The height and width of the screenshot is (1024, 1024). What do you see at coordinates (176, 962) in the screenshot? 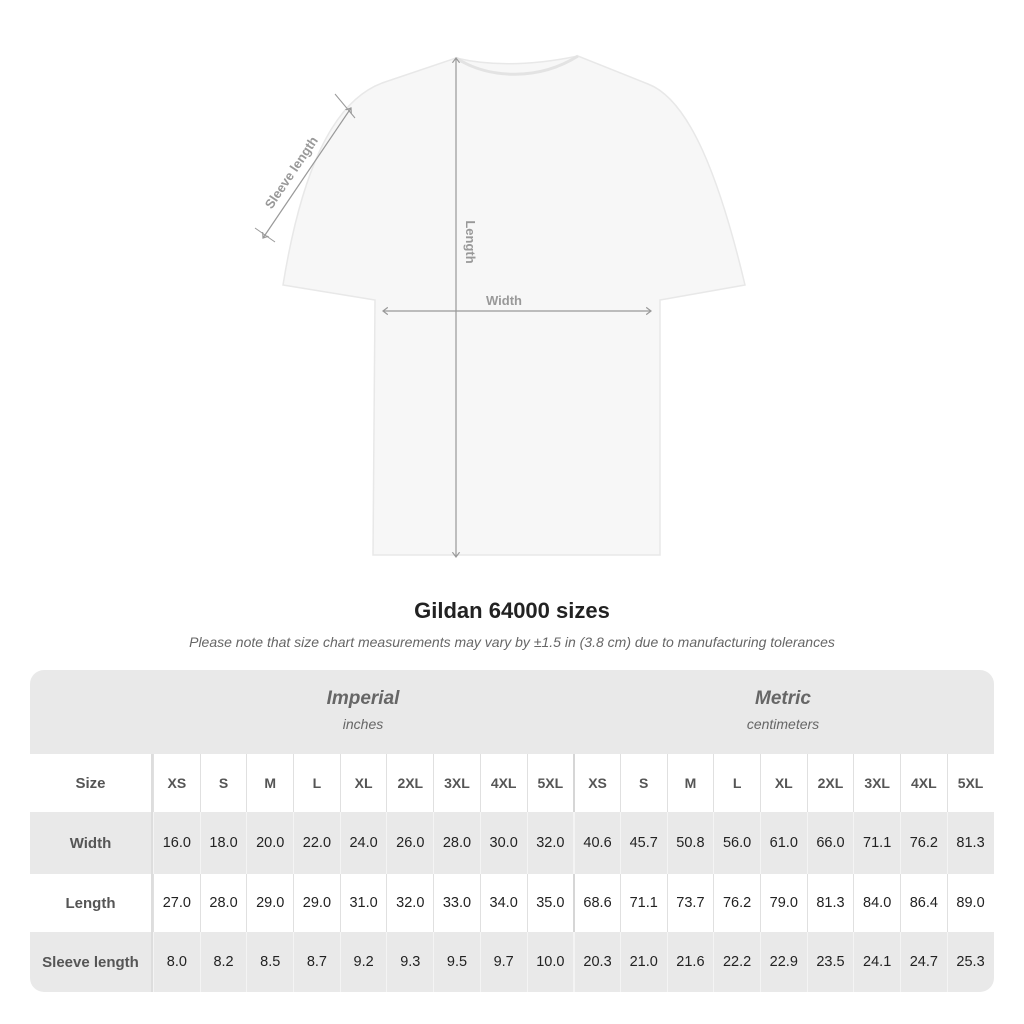
I see `table-cell: 8.0` at bounding box center [176, 962].